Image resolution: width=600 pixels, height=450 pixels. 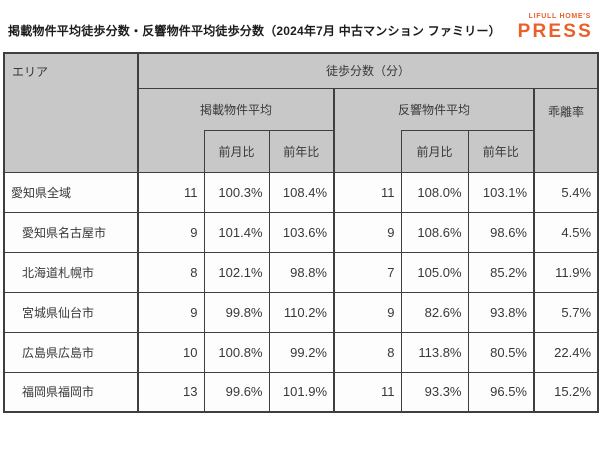 I want to click on listed-mom-cell: 100.3%, so click(x=236, y=192).